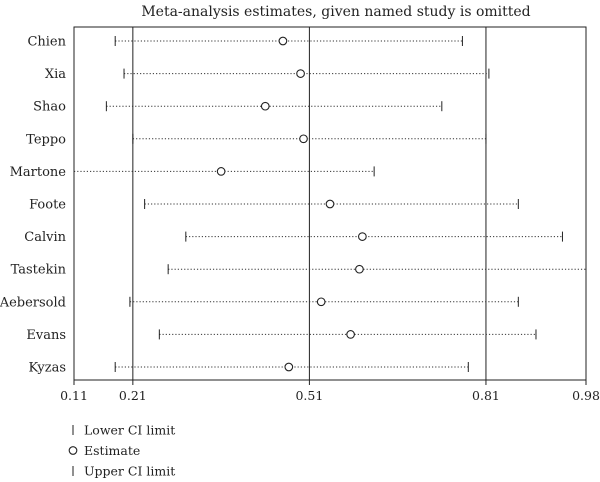 Image resolution: width=600 pixels, height=482 pixels. What do you see at coordinates (281, 335) in the screenshot?
I see `study-row: Evans` at bounding box center [281, 335].